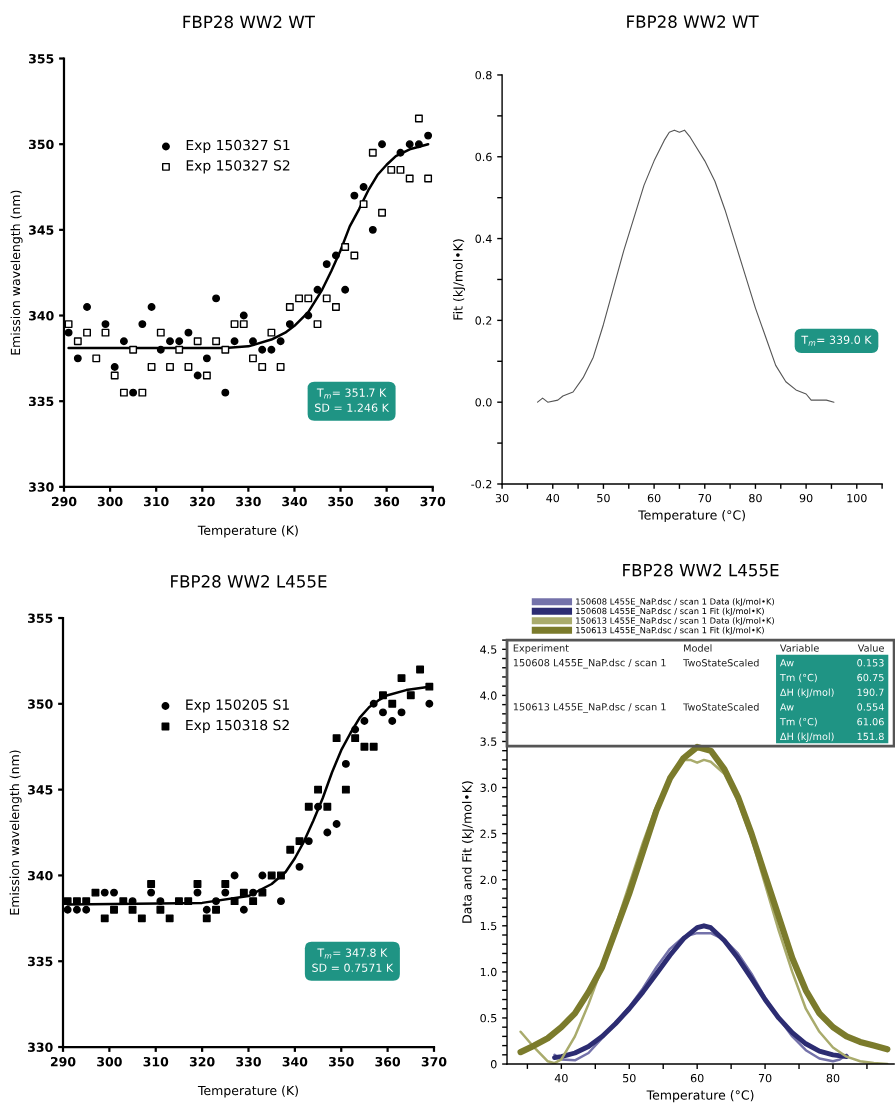  I want to click on x-tick-label: 100, so click(857, 498).